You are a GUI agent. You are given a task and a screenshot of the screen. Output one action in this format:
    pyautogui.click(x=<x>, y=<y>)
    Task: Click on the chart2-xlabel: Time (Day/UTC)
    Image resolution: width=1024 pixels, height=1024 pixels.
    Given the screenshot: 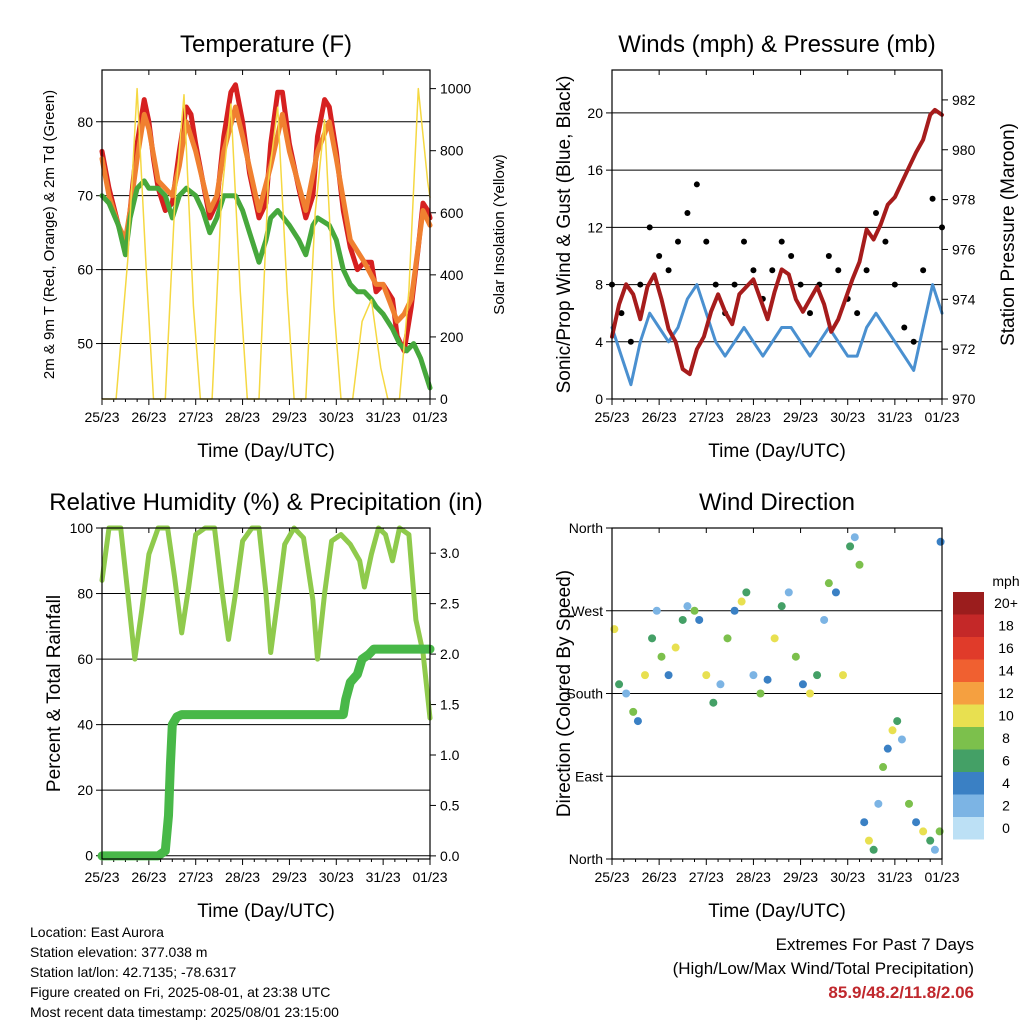 What is the action you would take?
    pyautogui.click(x=777, y=451)
    